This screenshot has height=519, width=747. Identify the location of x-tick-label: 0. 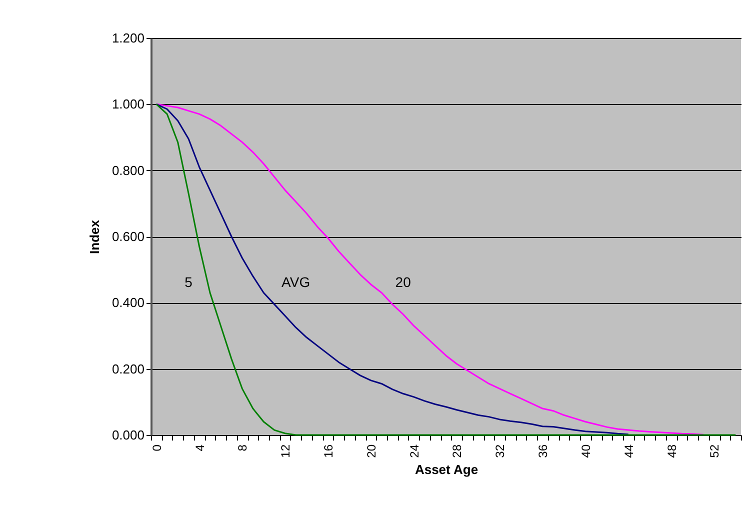
(157, 448).